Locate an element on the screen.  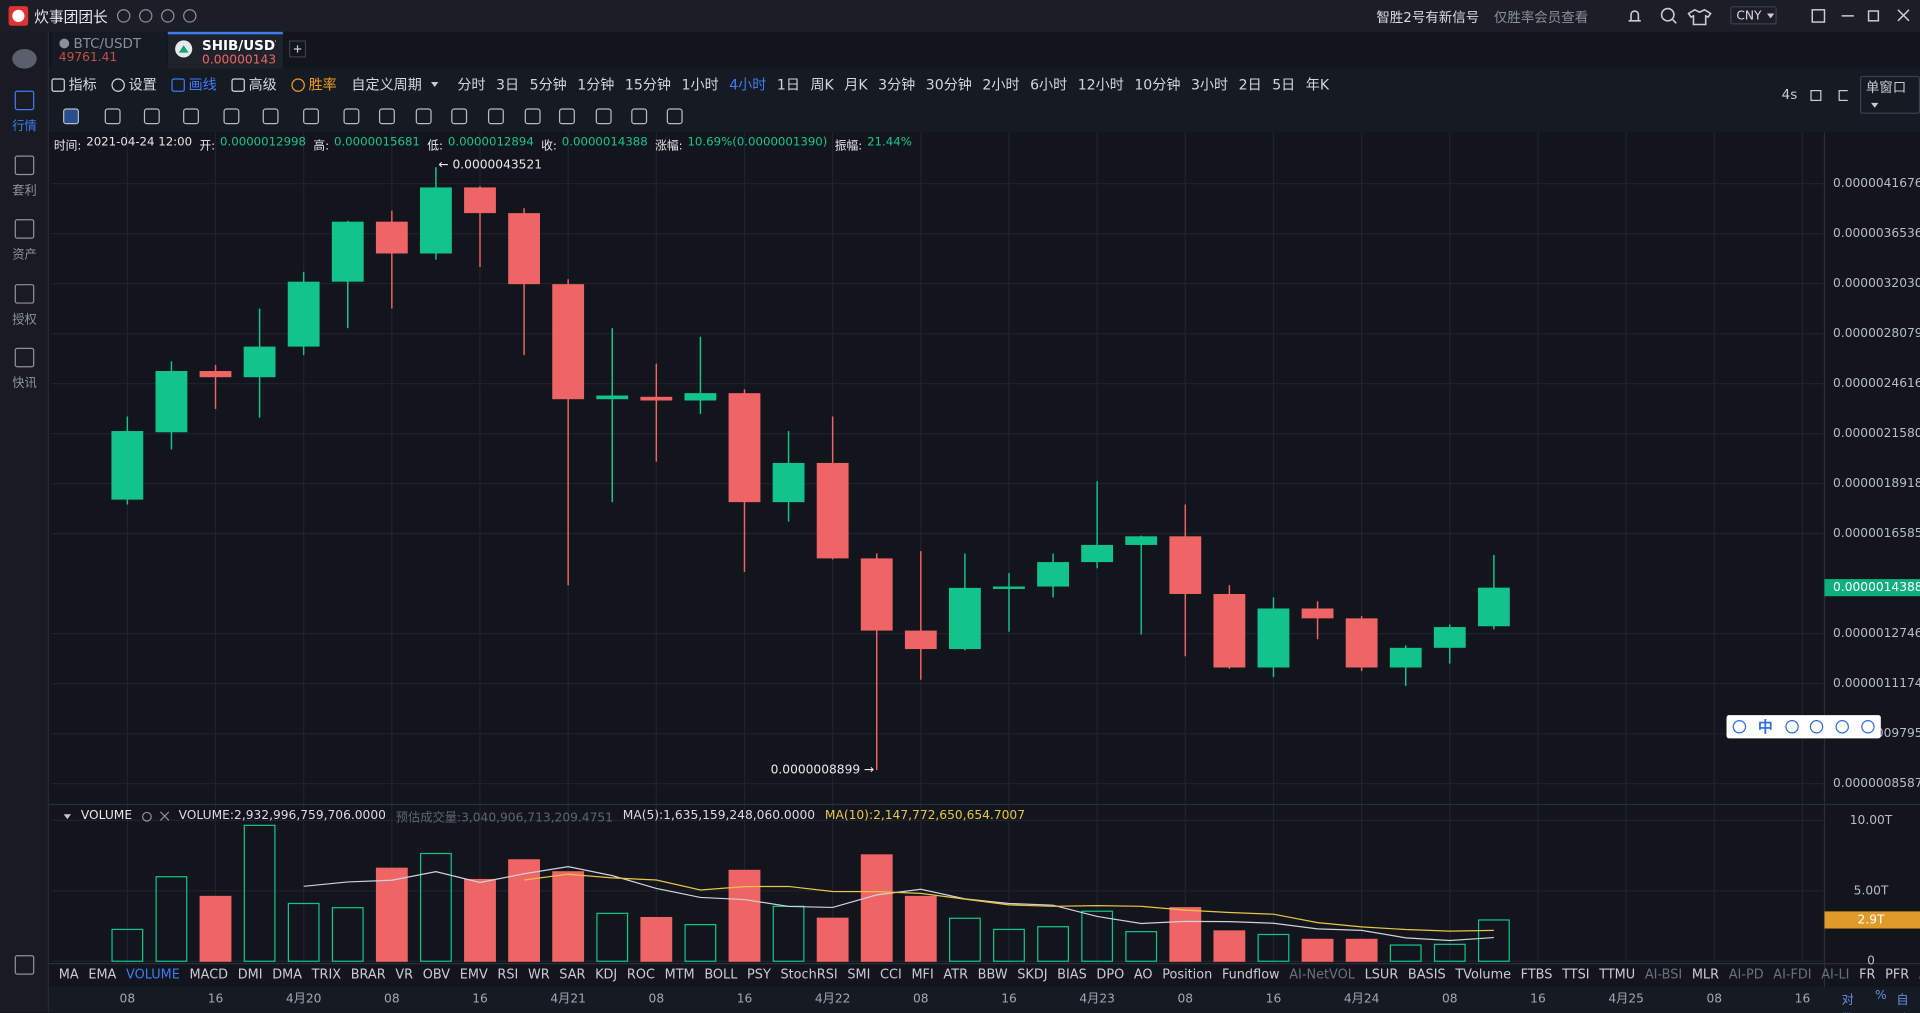
period: 周K is located at coordinates (822, 84).